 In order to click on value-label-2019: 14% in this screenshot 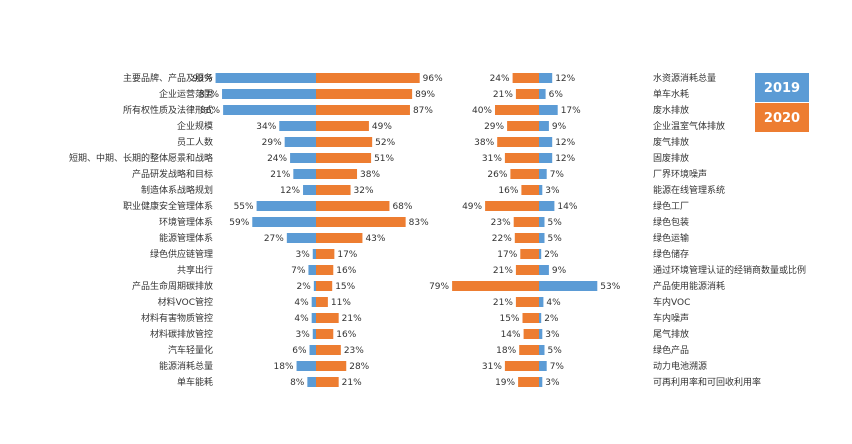, I will do `click(567, 207)`.